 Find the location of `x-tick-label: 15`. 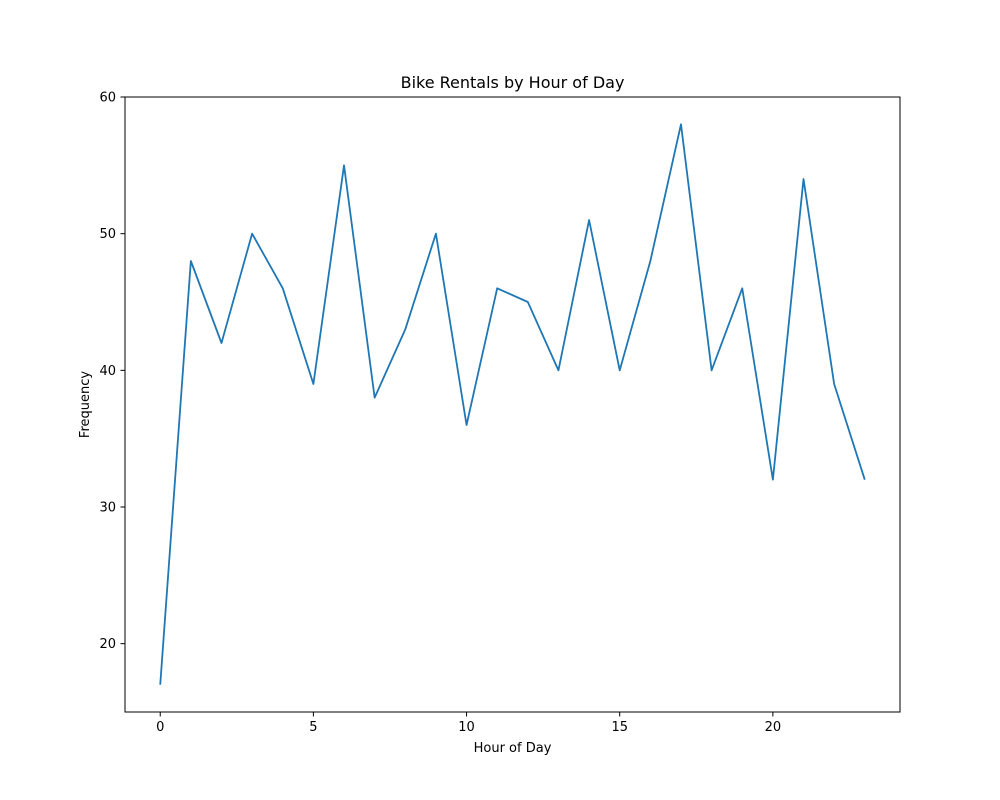

x-tick-label: 15 is located at coordinates (619, 727).